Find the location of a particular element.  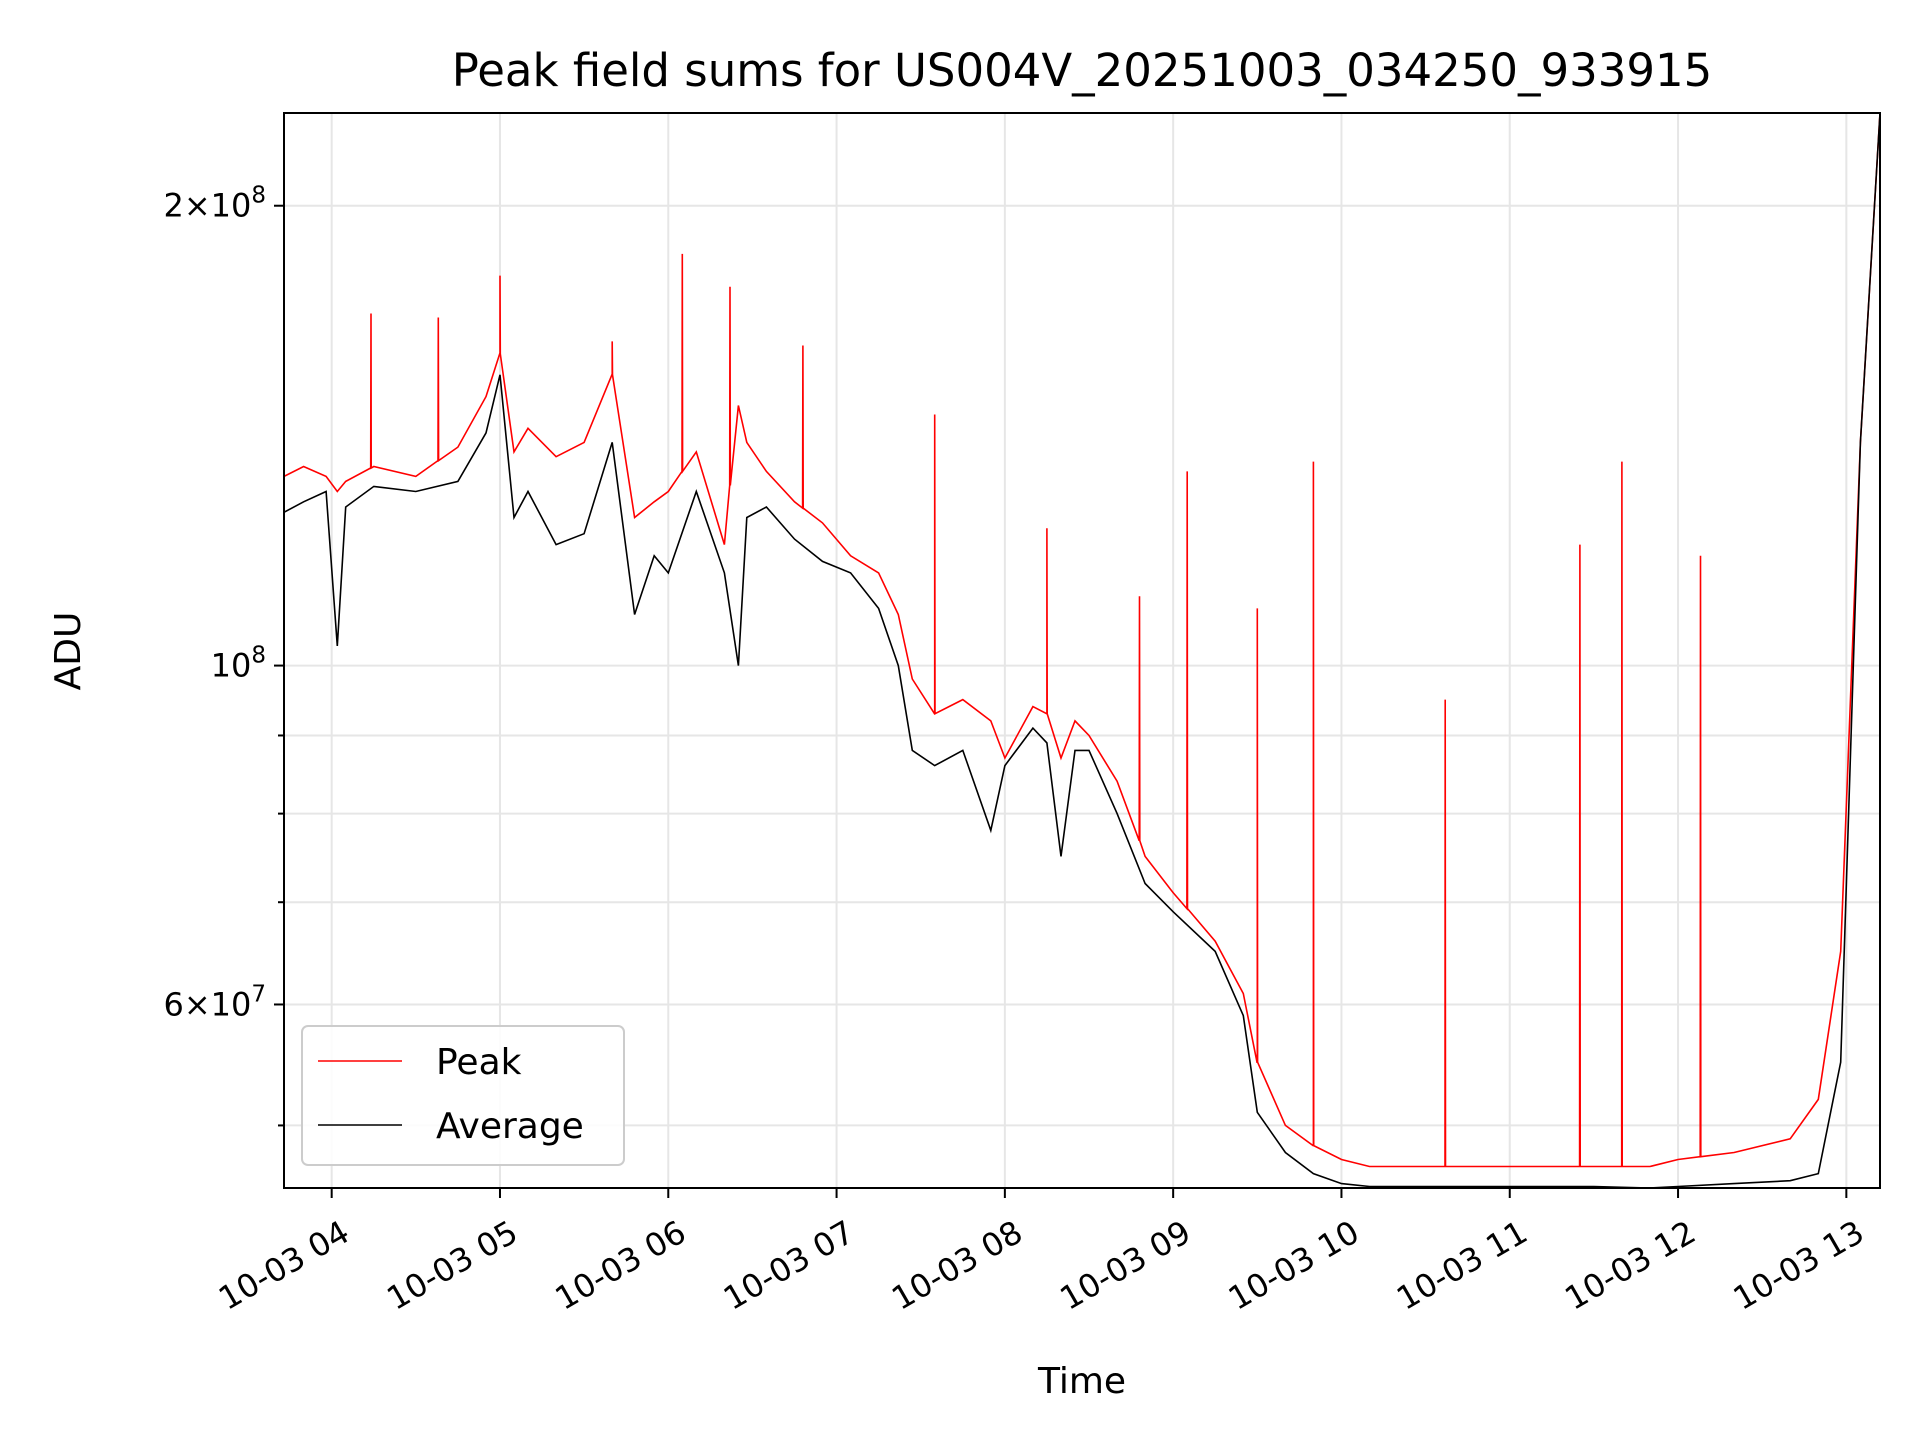

legend-label-average: Average is located at coordinates (510, 1126).